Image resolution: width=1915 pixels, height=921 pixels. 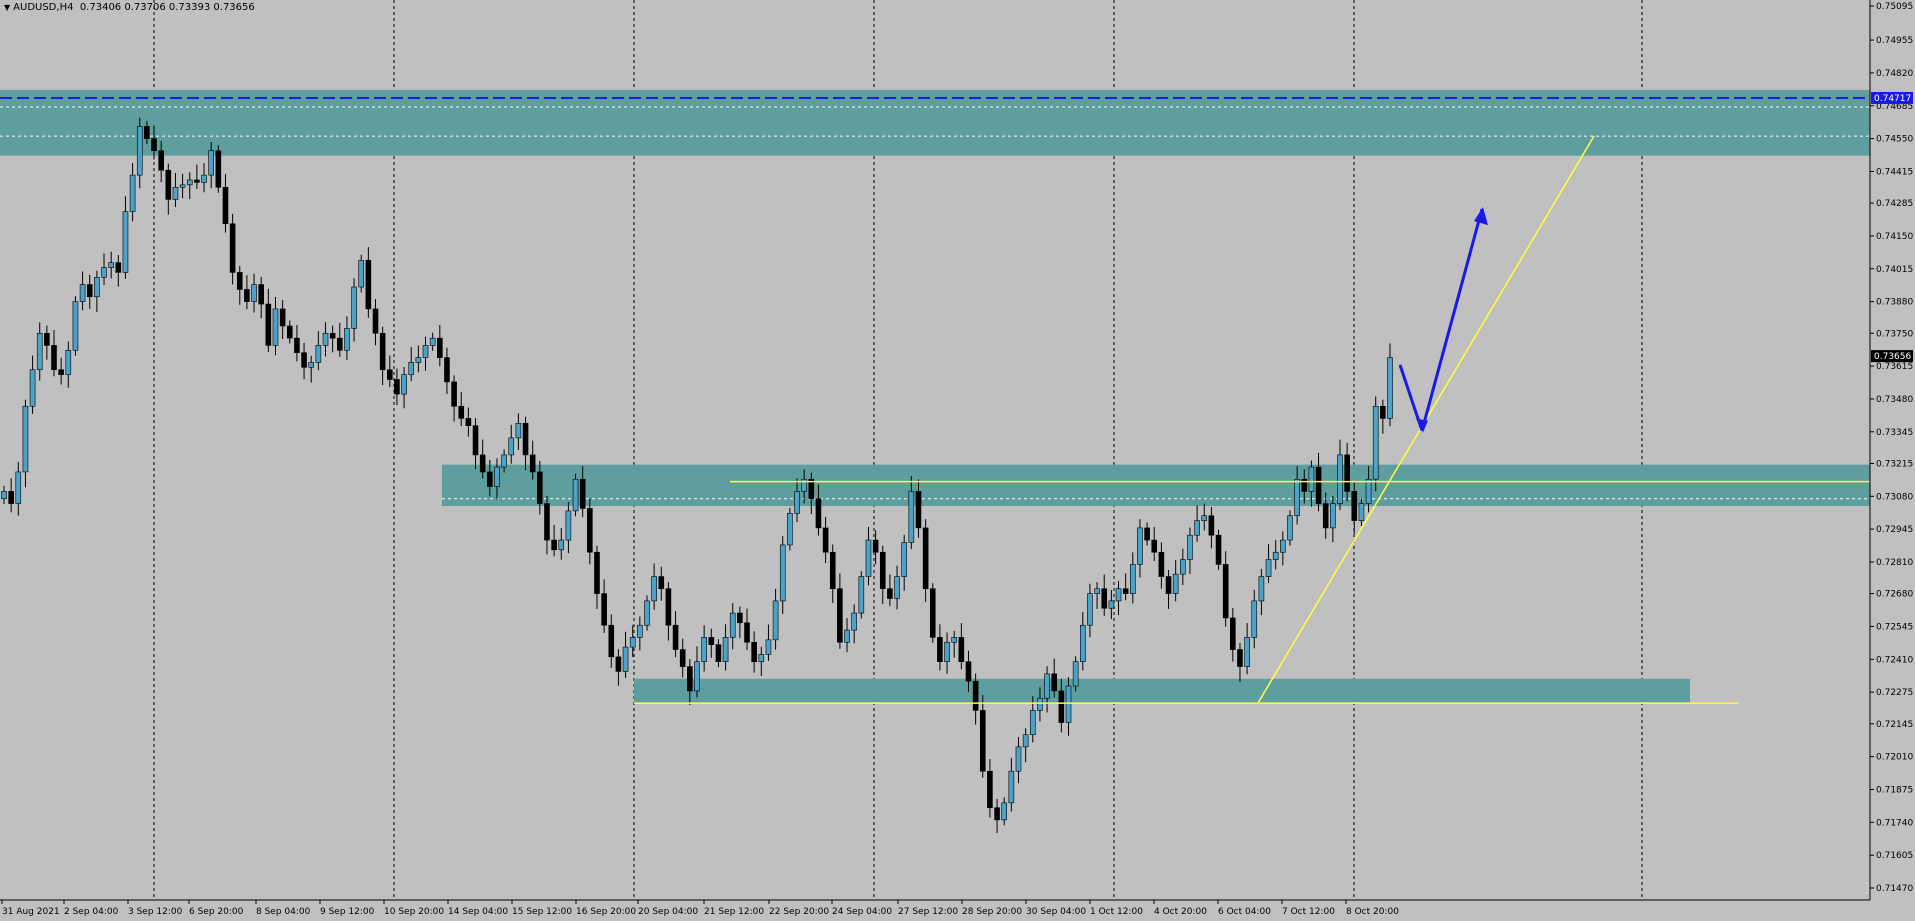 What do you see at coordinates (283, 912) in the screenshot?
I see `time-tick-label: 8 Sep 04:00` at bounding box center [283, 912].